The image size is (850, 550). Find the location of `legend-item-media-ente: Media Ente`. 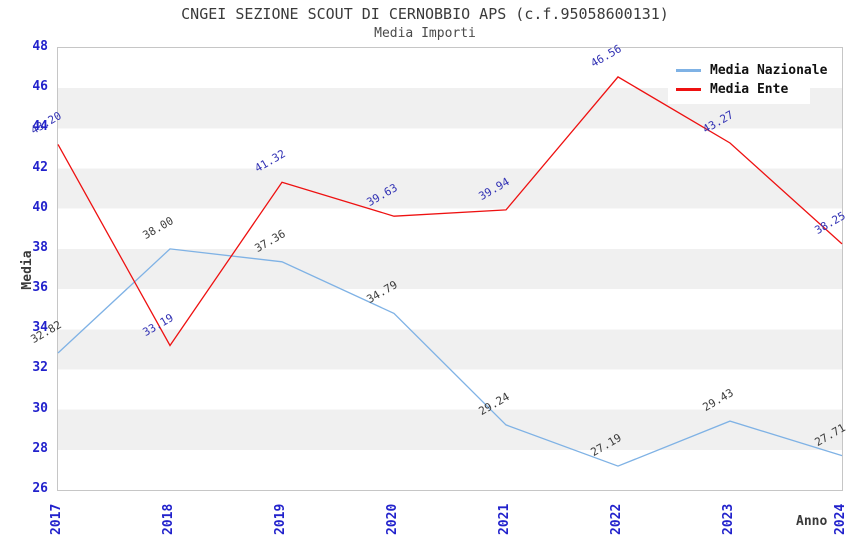

legend-item-media-ente: Media Ente is located at coordinates (739, 89).